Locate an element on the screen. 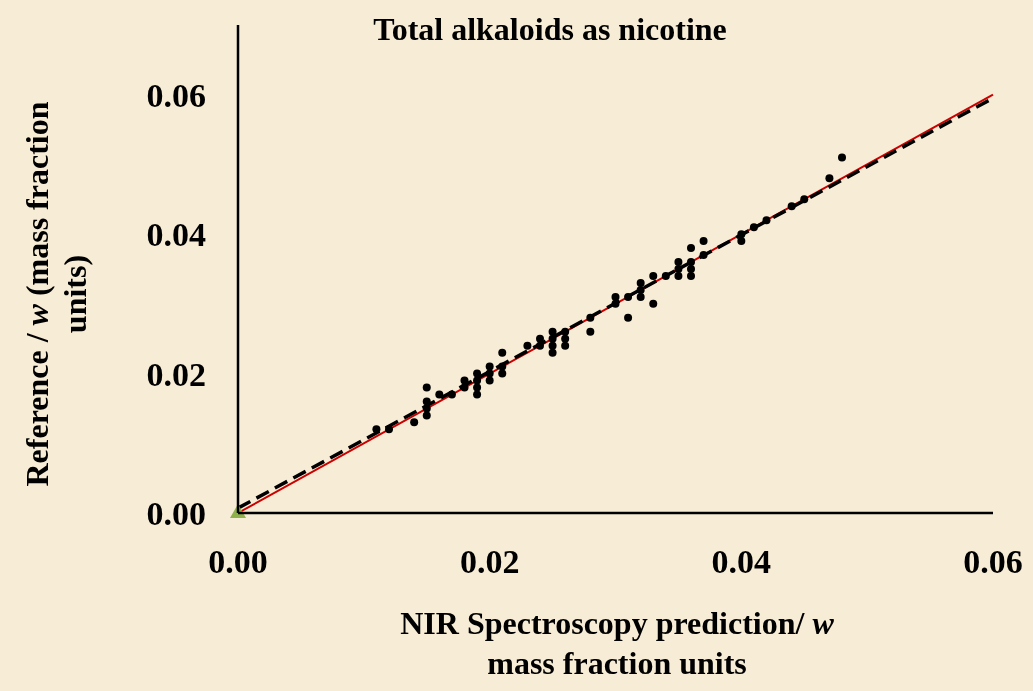 This screenshot has width=1033, height=691. x-tick-label: 0.06 is located at coordinates (993, 561).